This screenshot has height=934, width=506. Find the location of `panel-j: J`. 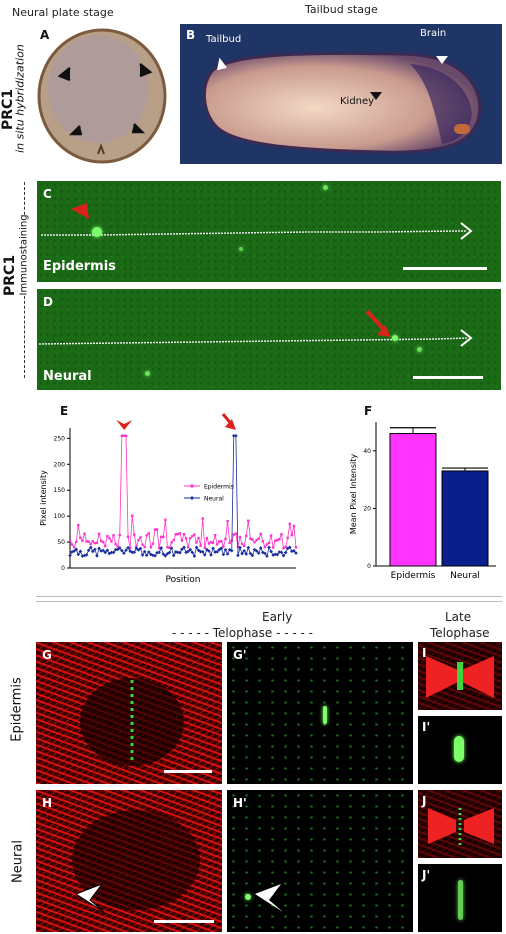

panel-j: J is located at coordinates (460, 824).